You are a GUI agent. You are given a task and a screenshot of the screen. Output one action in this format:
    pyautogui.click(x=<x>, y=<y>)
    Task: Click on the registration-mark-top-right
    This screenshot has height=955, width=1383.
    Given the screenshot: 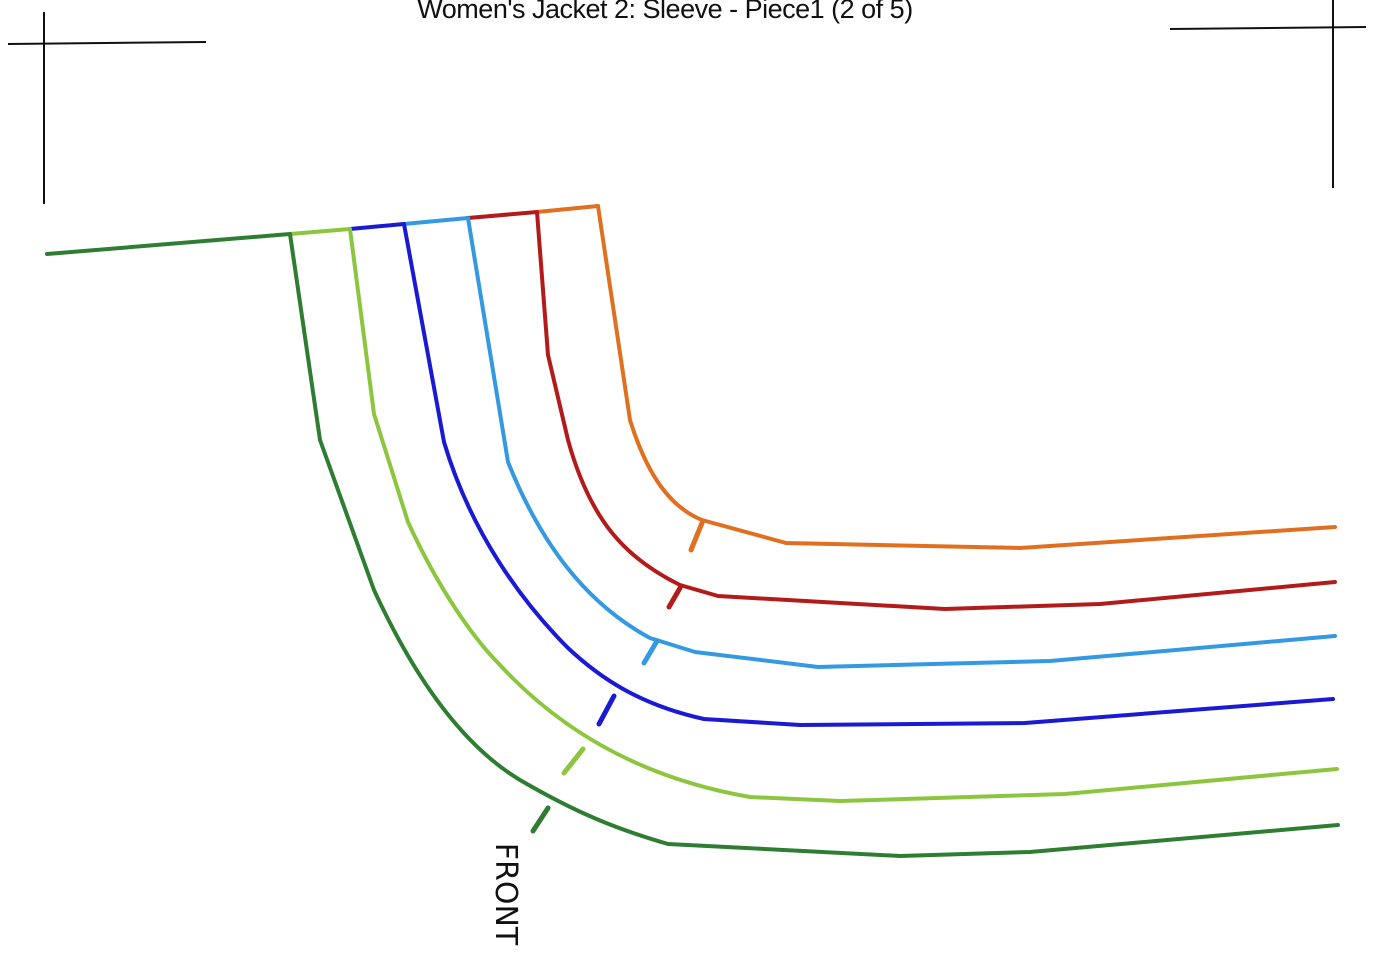 What is the action you would take?
    pyautogui.click(x=1268, y=94)
    